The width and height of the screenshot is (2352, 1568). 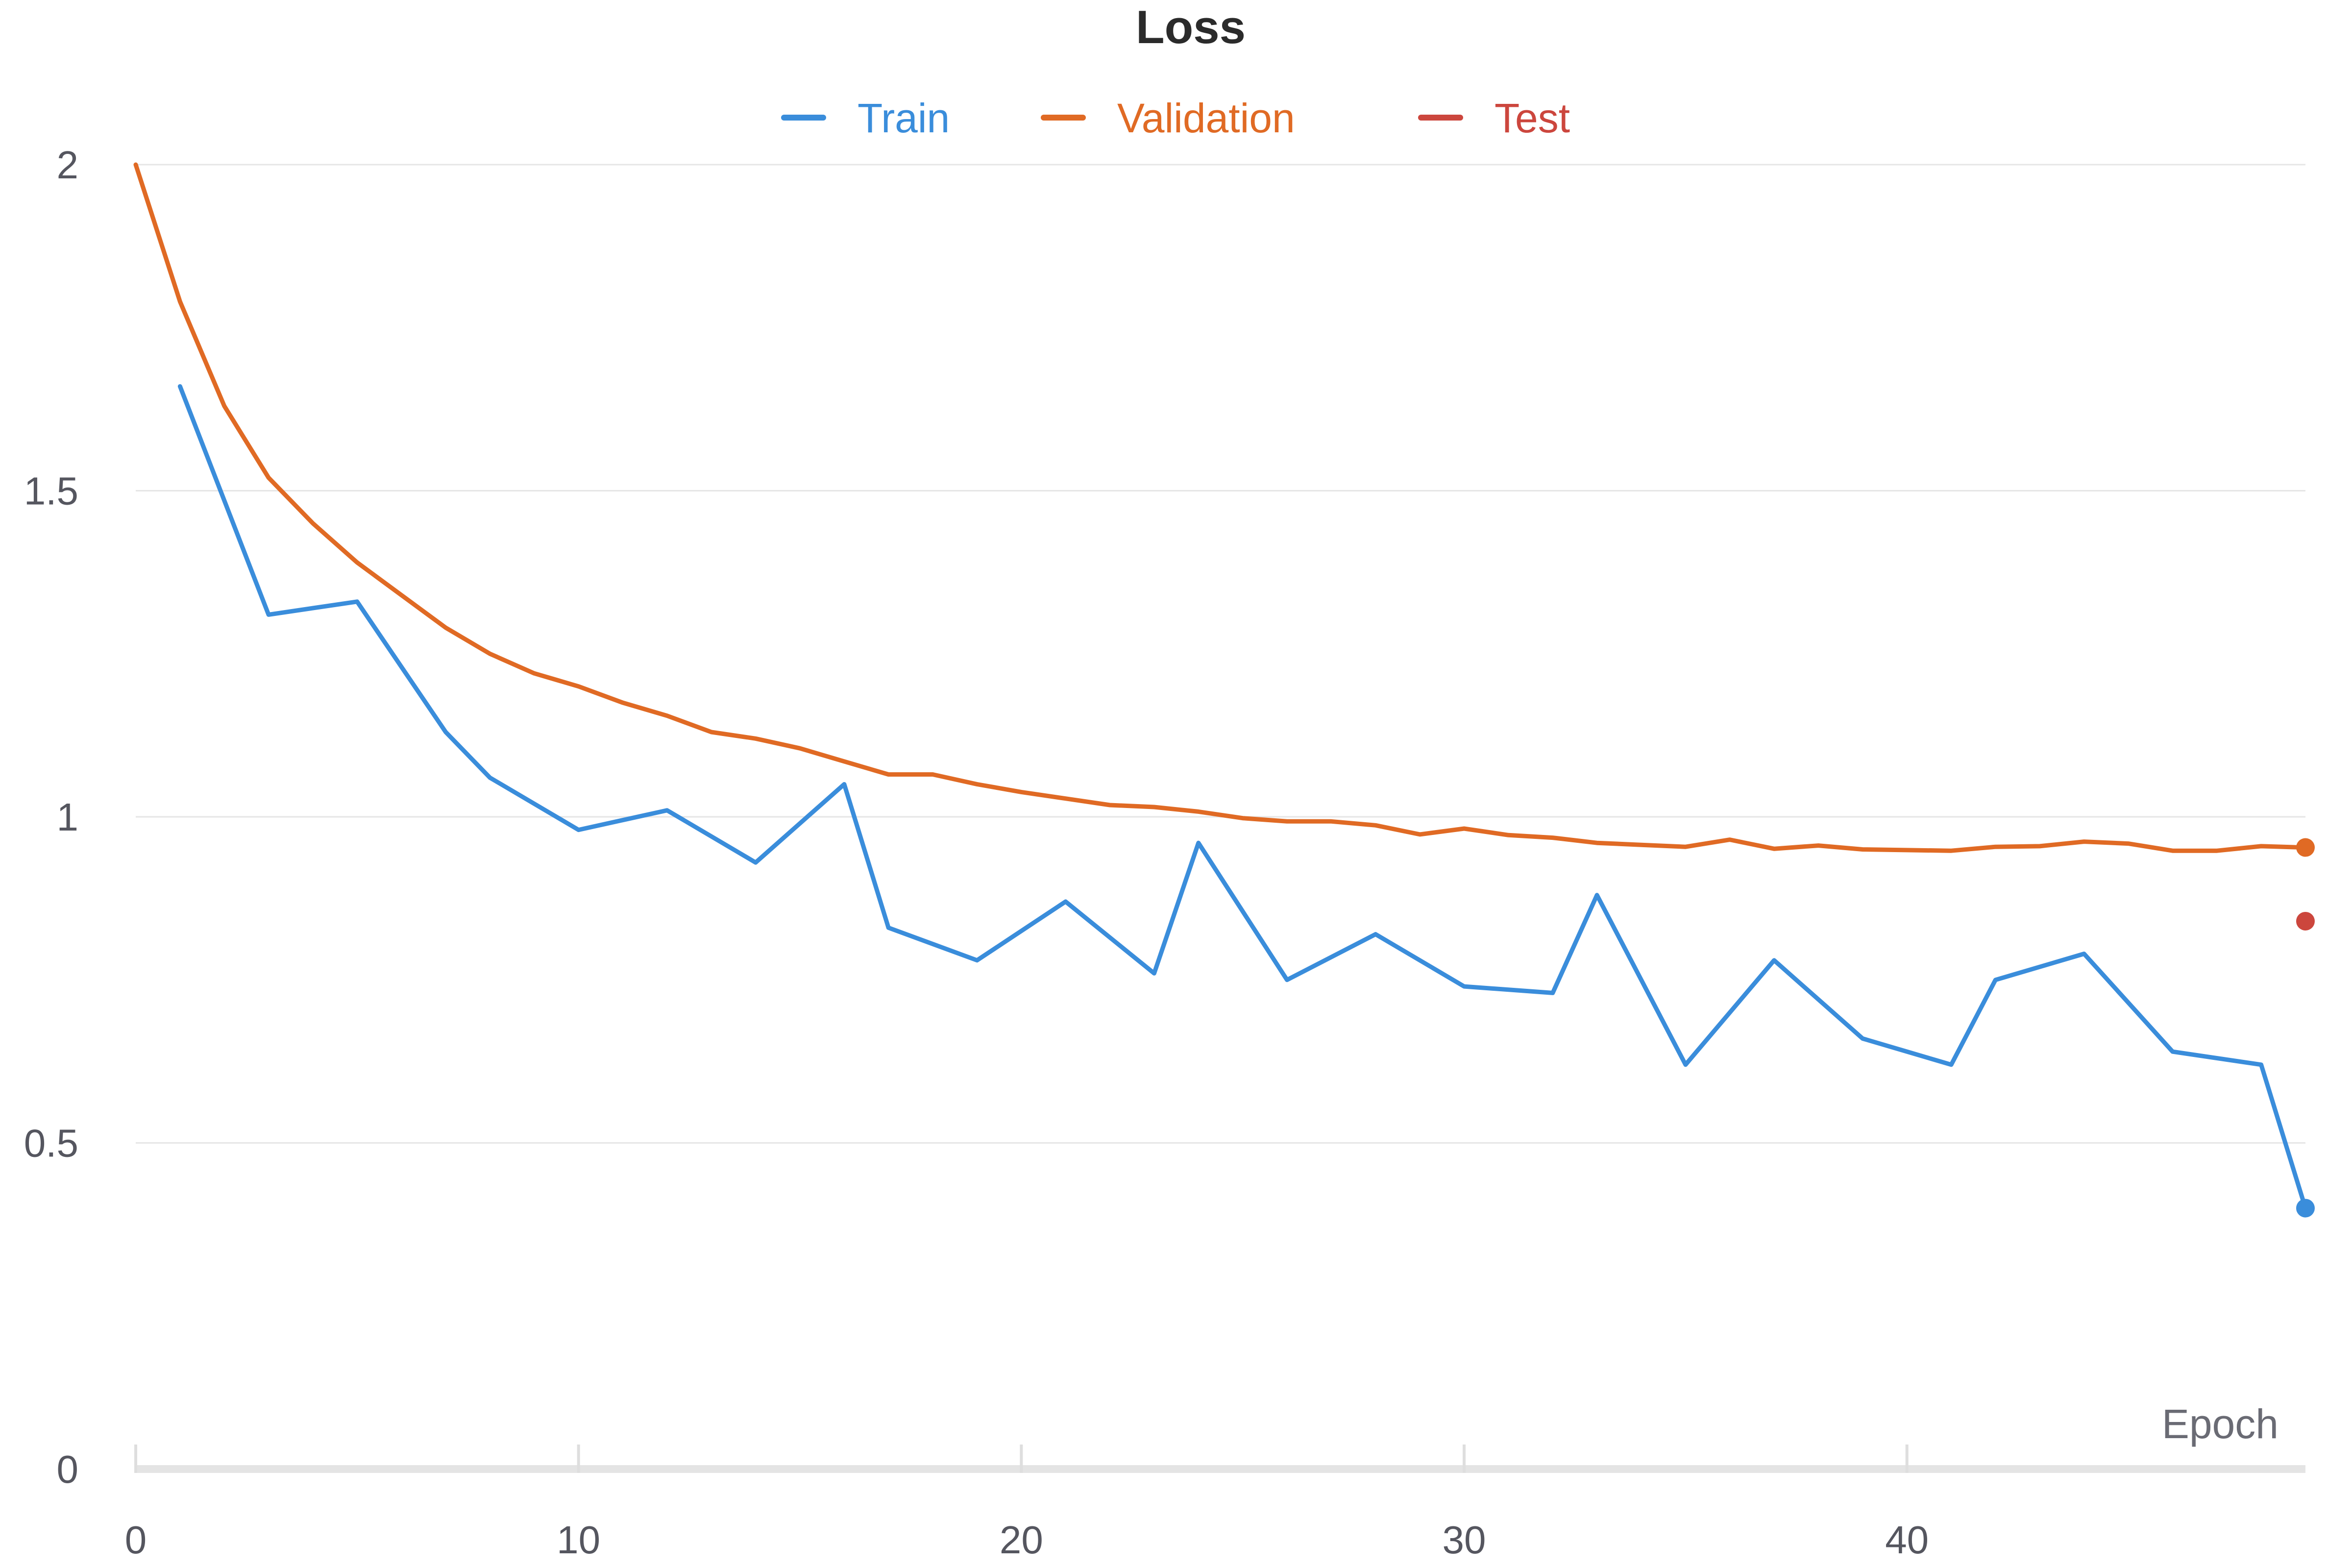 I want to click on legend-item-validation: Validation, so click(x=1168, y=118).